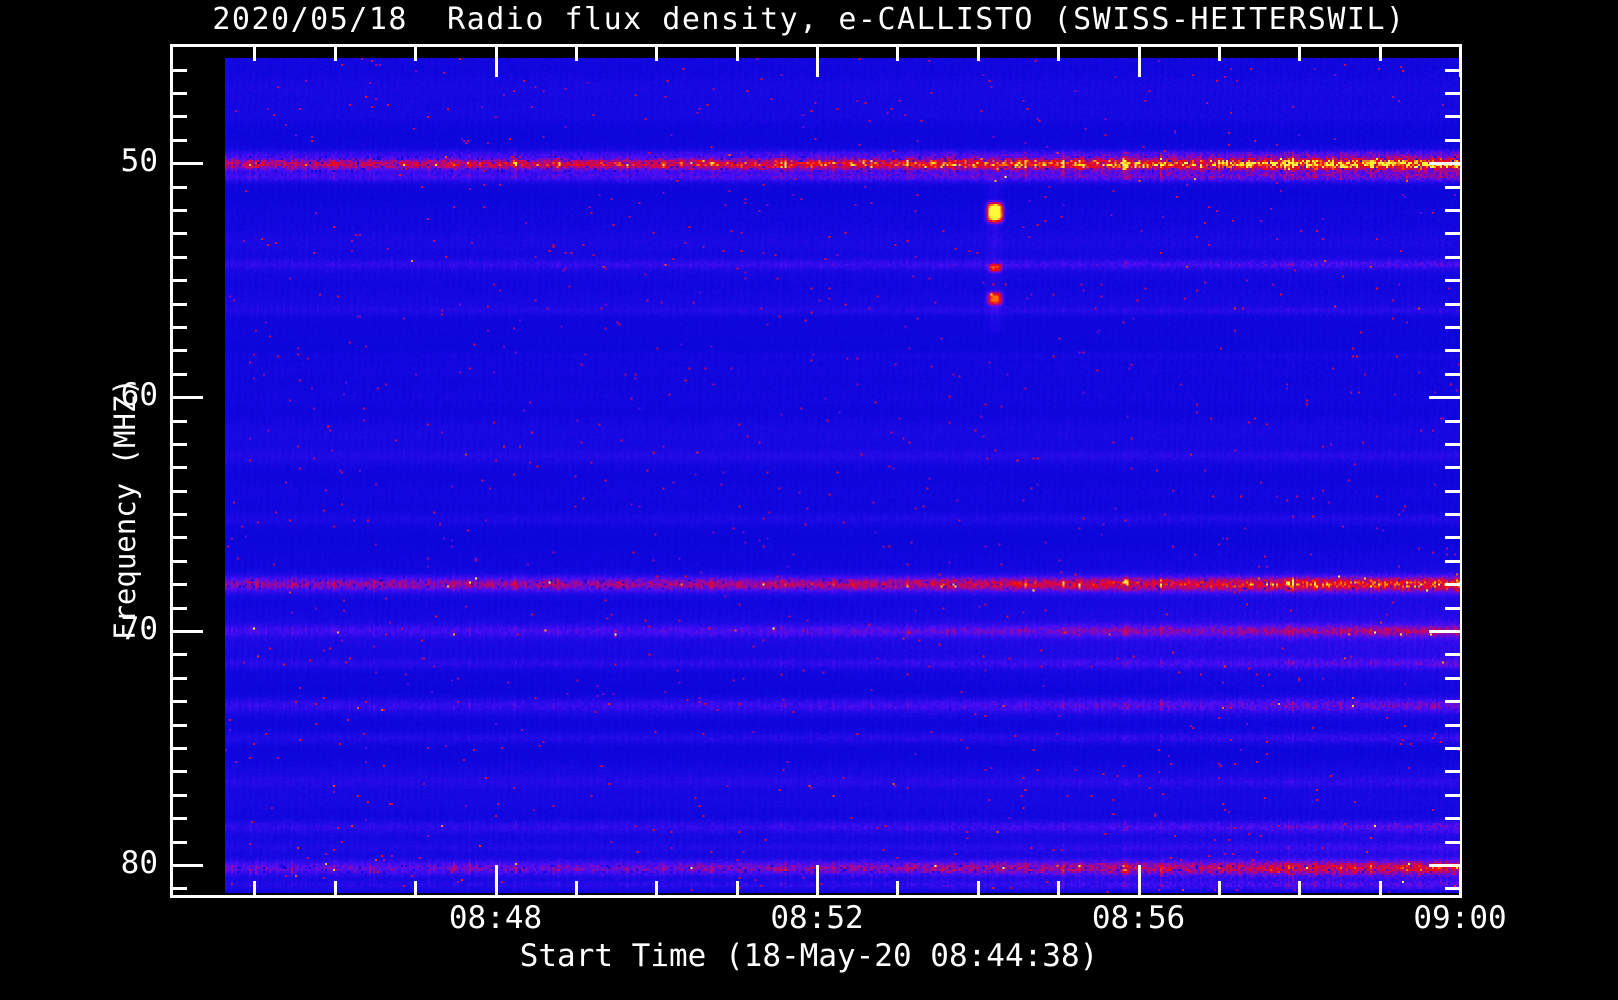 This screenshot has height=1000, width=1618. I want to click on y-tick-label-70: 70, so click(139, 629).